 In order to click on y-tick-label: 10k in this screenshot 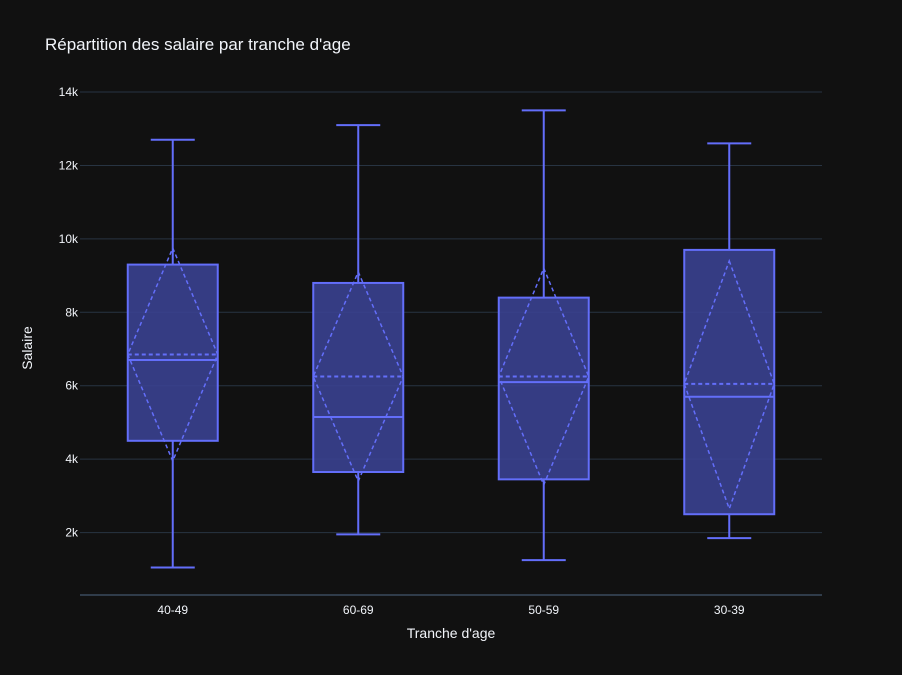, I will do `click(69, 239)`.